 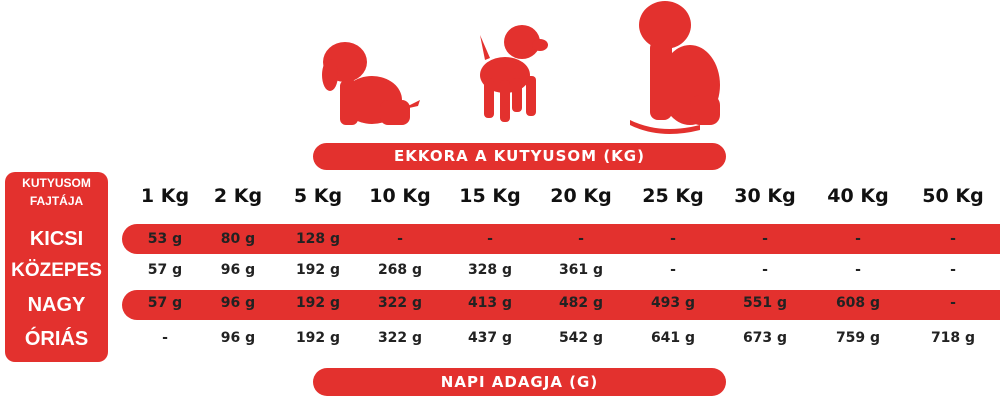 What do you see at coordinates (673, 303) in the screenshot?
I see `table-cell: 493 g` at bounding box center [673, 303].